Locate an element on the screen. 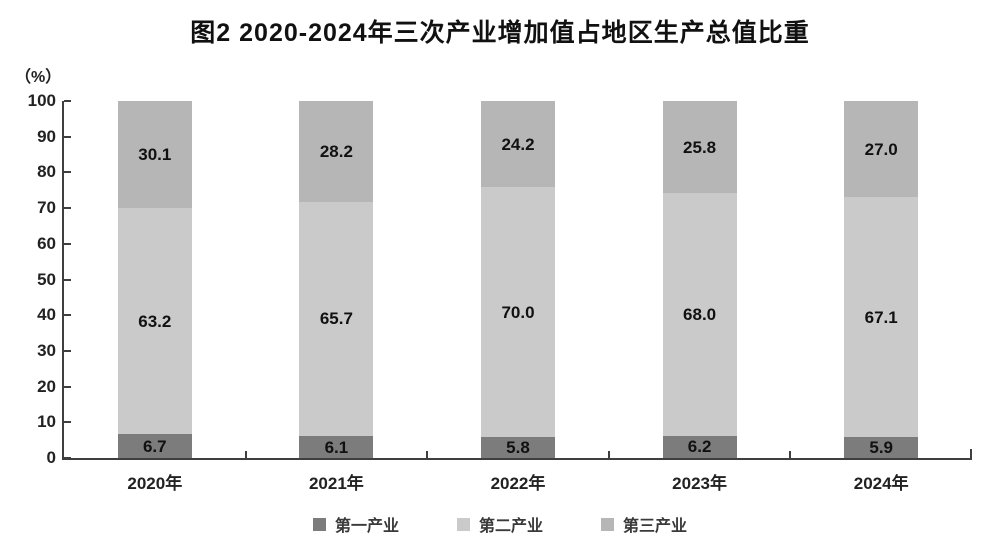 This screenshot has height=552, width=1000. bar-value-label: 65.7 is located at coordinates (336, 319).